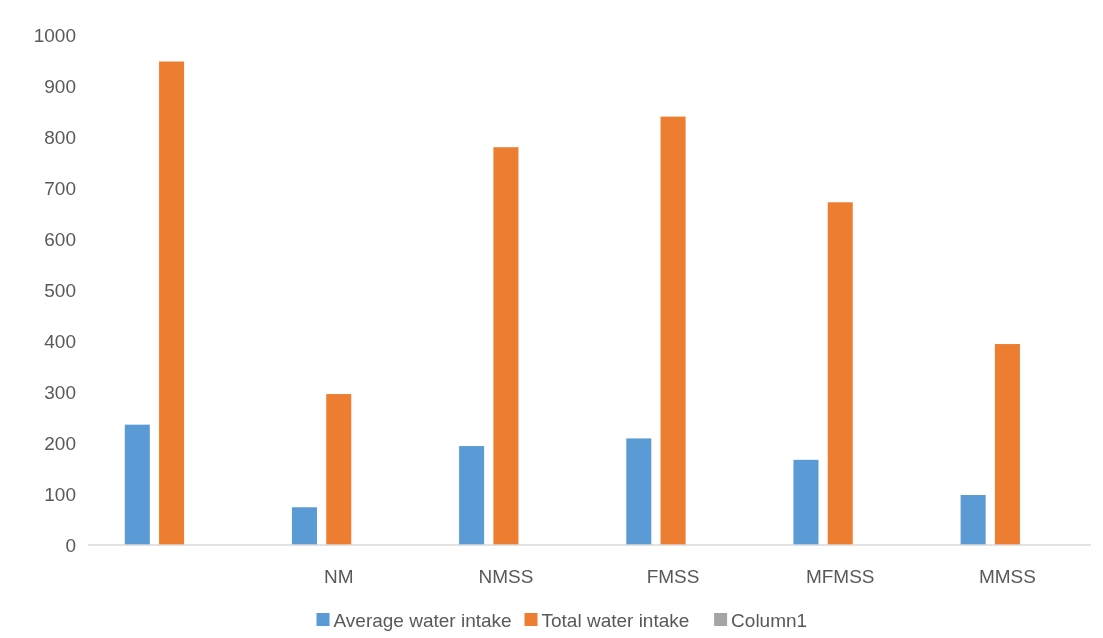  What do you see at coordinates (54, 35) in the screenshot?
I see `y-tick-label: 1000` at bounding box center [54, 35].